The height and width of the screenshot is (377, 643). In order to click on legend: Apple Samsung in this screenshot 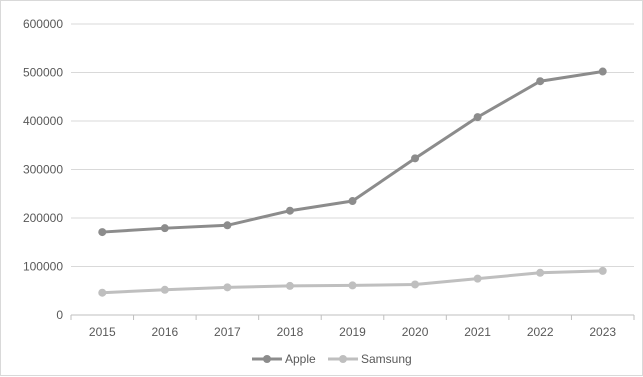, I will do `click(332, 359)`.